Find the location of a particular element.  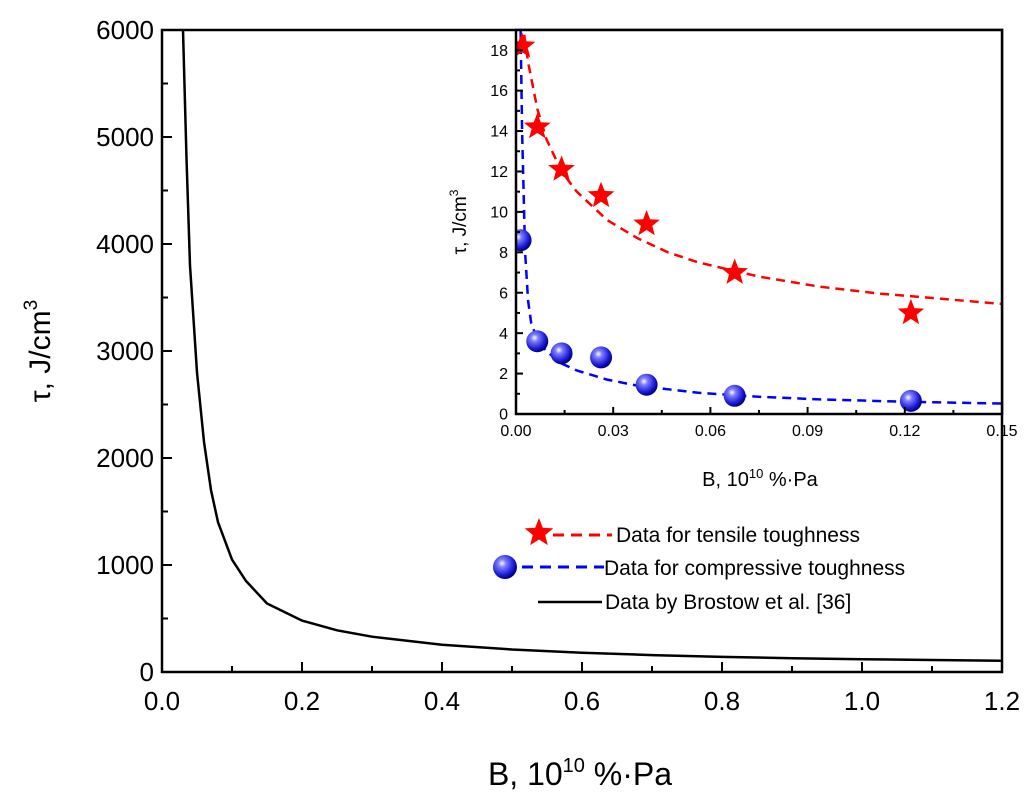

inset-x-tick-label: 0.12 is located at coordinates (904, 431).